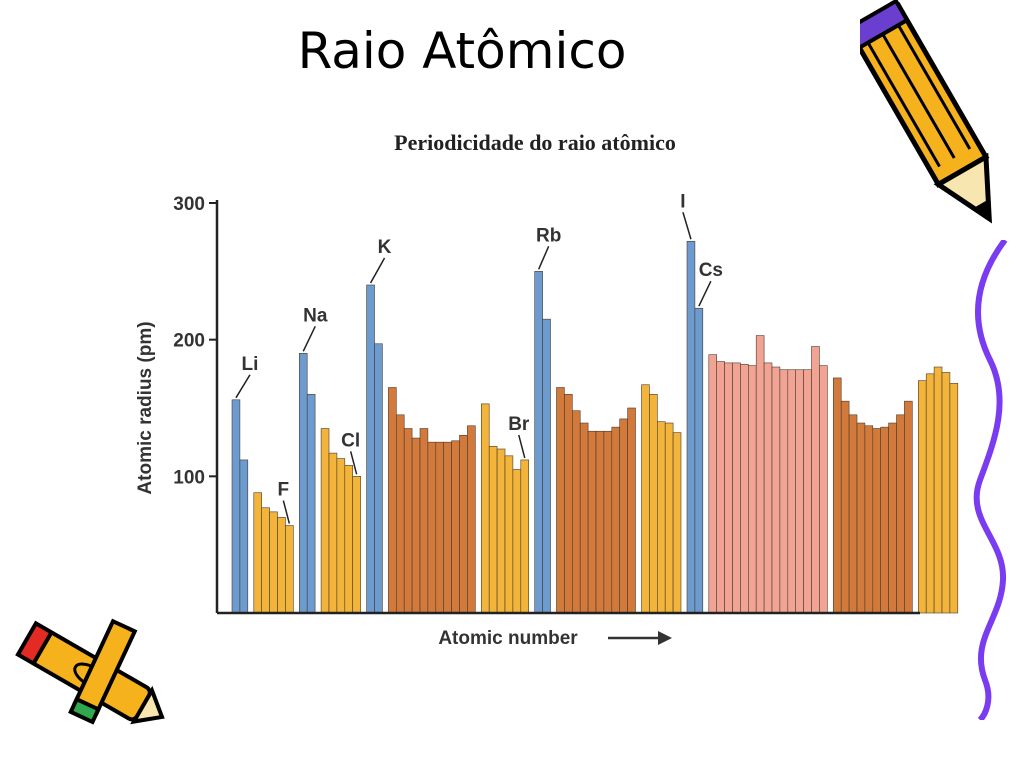  Describe the element at coordinates (90, 671) in the screenshot. I see `crayons-icon` at that location.